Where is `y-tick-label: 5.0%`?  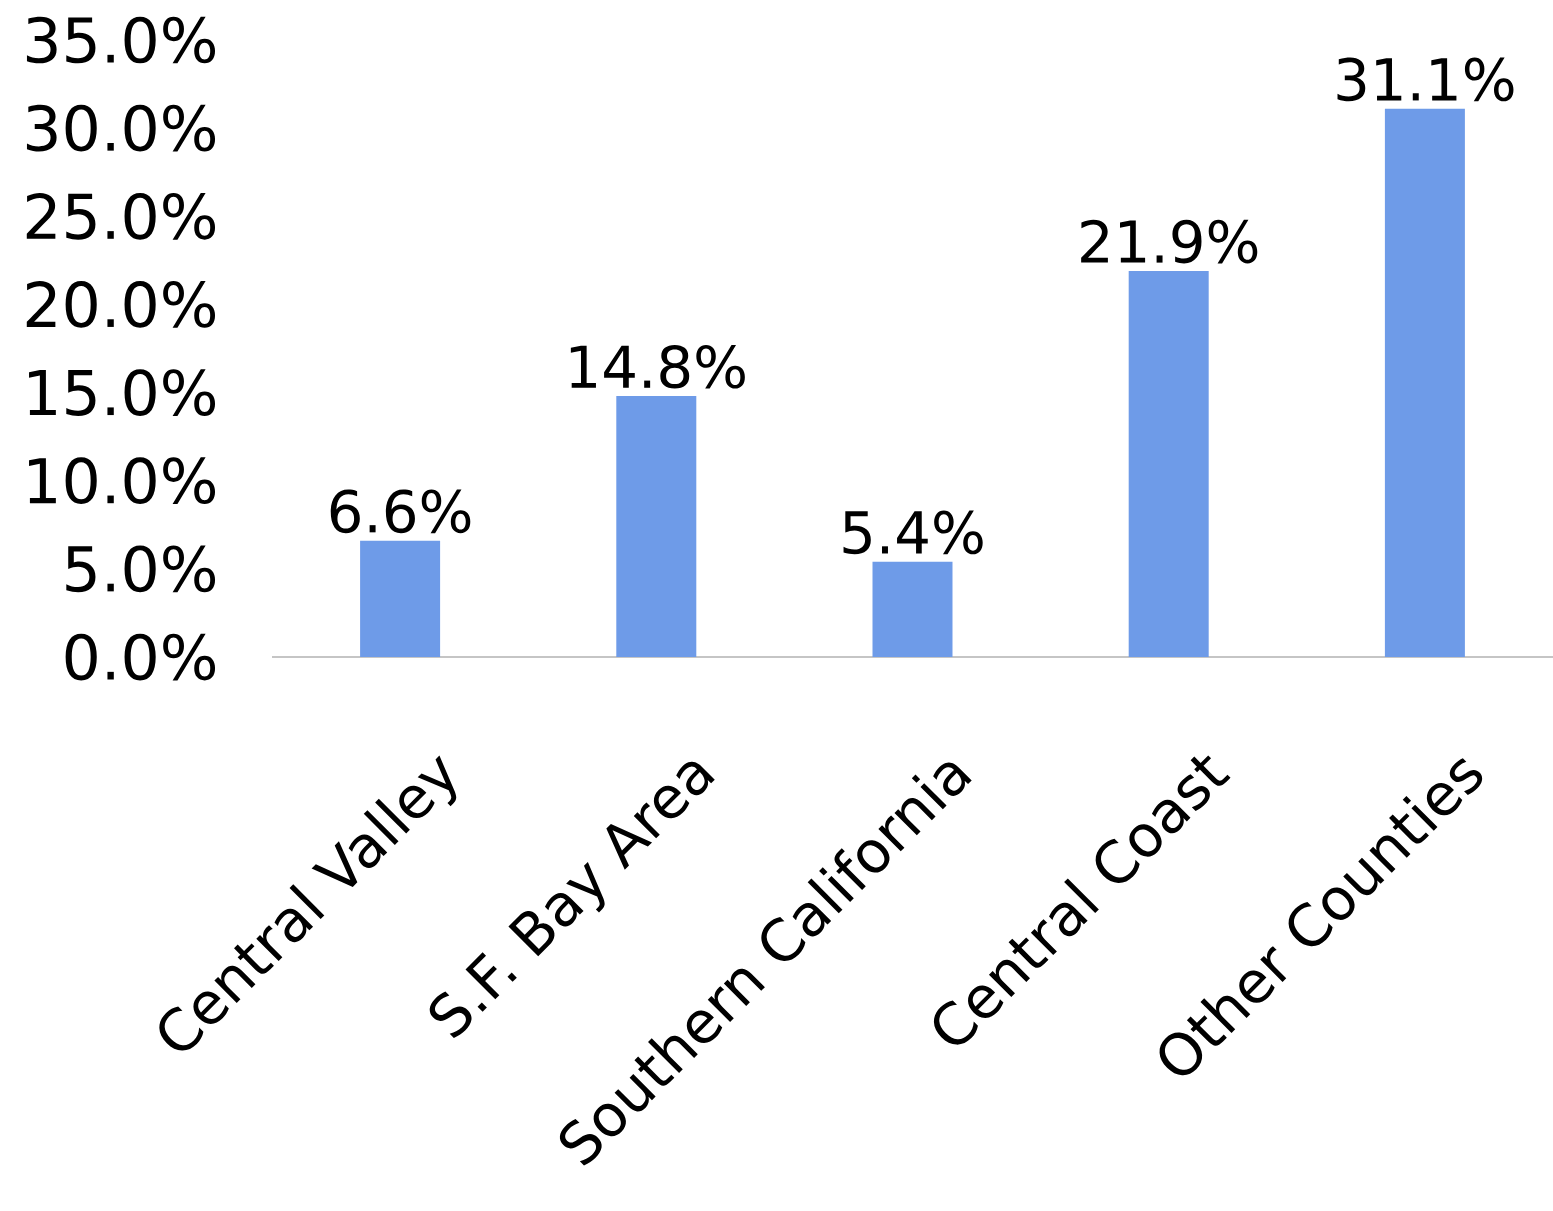
y-tick-label: 5.0% is located at coordinates (141, 569).